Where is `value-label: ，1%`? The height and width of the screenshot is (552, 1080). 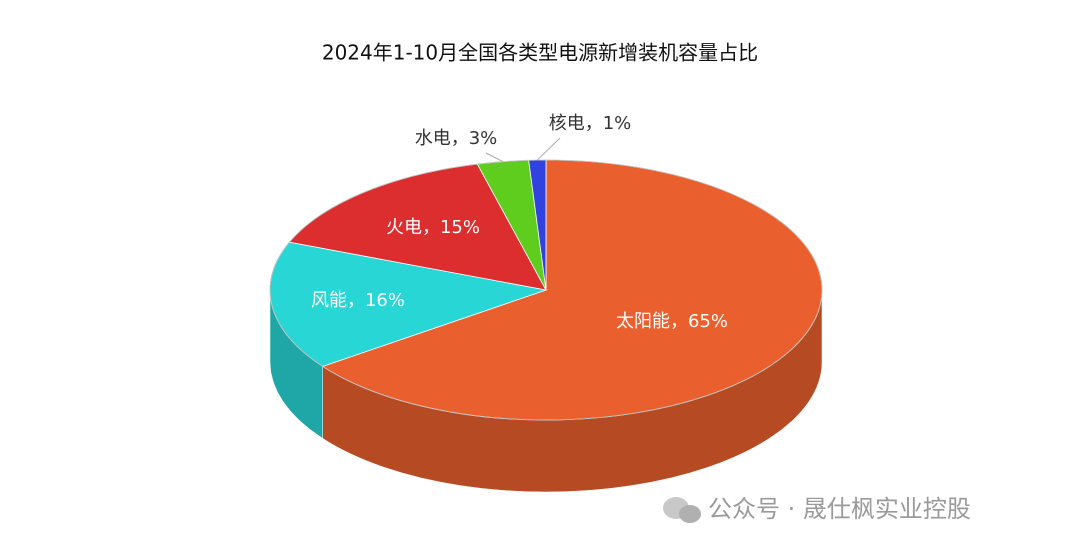 value-label: ，1% is located at coordinates (608, 123).